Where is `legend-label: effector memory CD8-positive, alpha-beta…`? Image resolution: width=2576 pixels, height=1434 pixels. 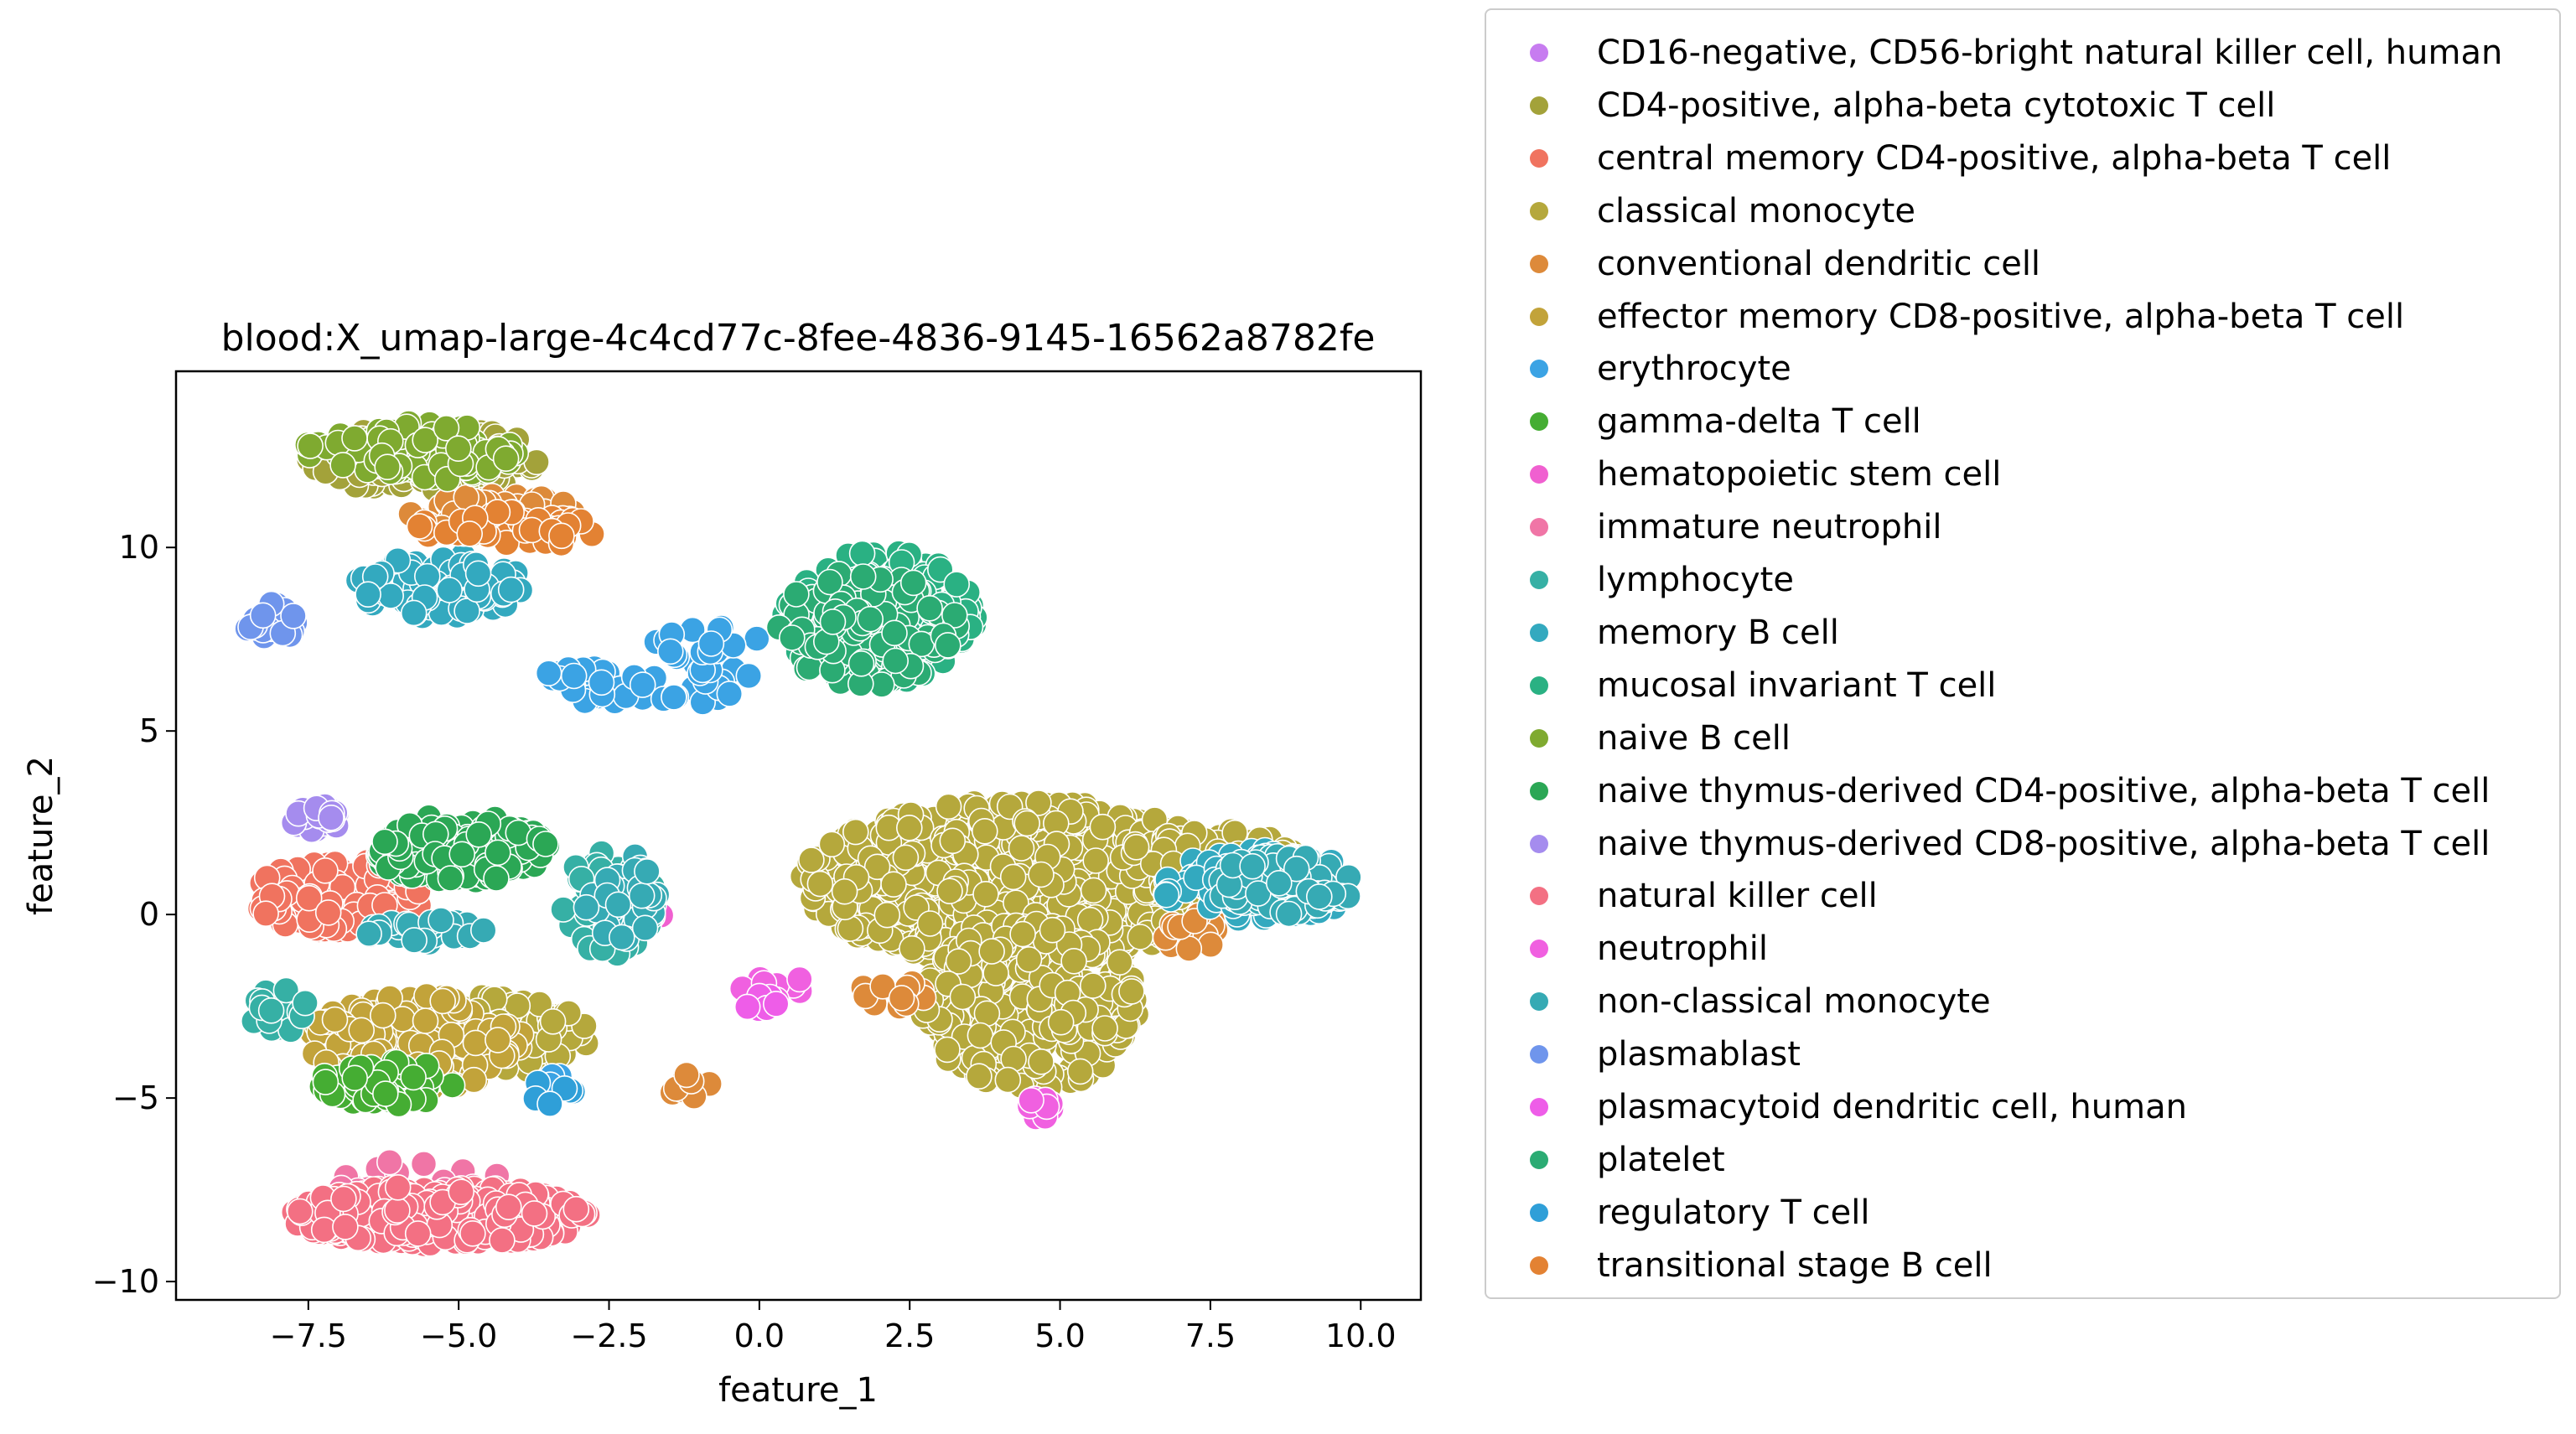 legend-label: effector memory CD8-positive, alpha-beta… is located at coordinates (2001, 316).